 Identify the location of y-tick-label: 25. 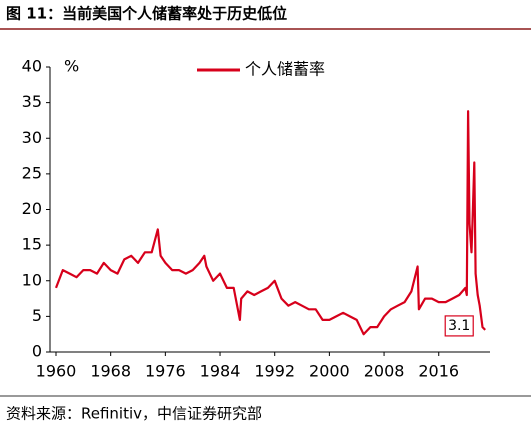
(32, 172).